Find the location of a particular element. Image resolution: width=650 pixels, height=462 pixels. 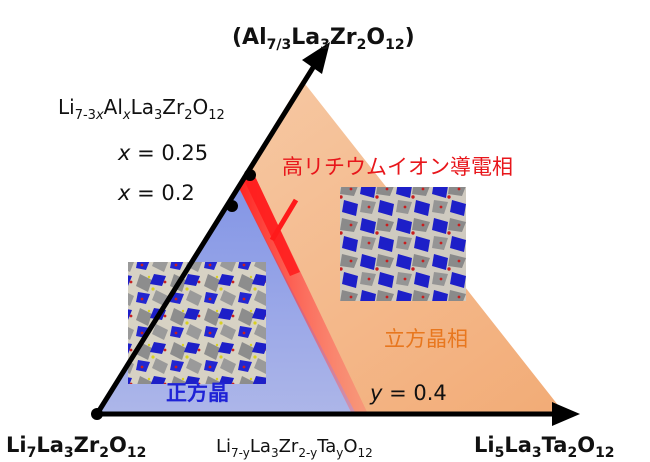

cubic-crystal-structure is located at coordinates (403, 244).